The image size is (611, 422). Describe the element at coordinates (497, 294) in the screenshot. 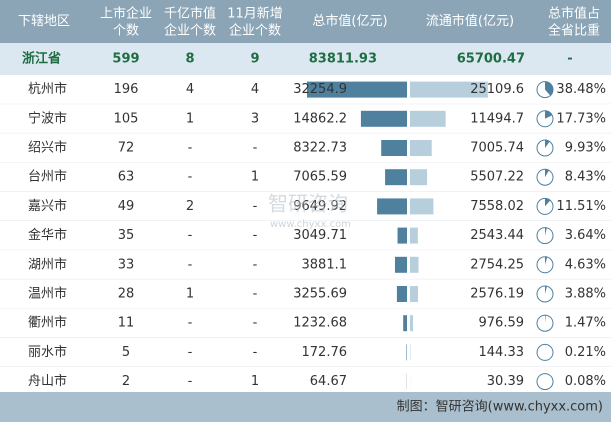

I see `float-value: 2576.19` at that location.